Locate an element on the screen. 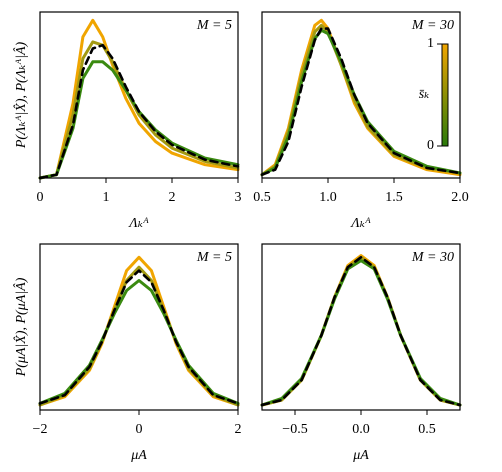 This screenshot has width=502, height=472. colorbar is located at coordinates (445, 95).